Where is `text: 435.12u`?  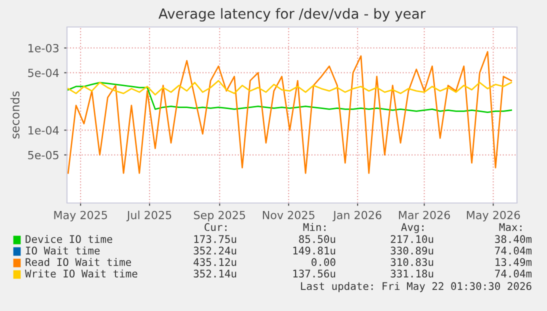
text: 435.12u is located at coordinates (215, 262).